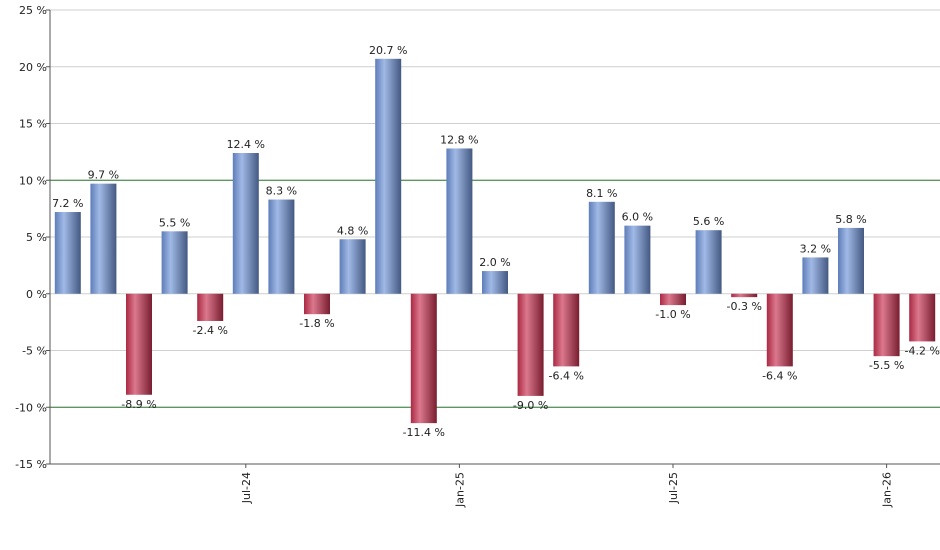 Image resolution: width=940 pixels, height=550 pixels. Describe the element at coordinates (36, 294) in the screenshot. I see `y-tick-label: 0 %` at that location.